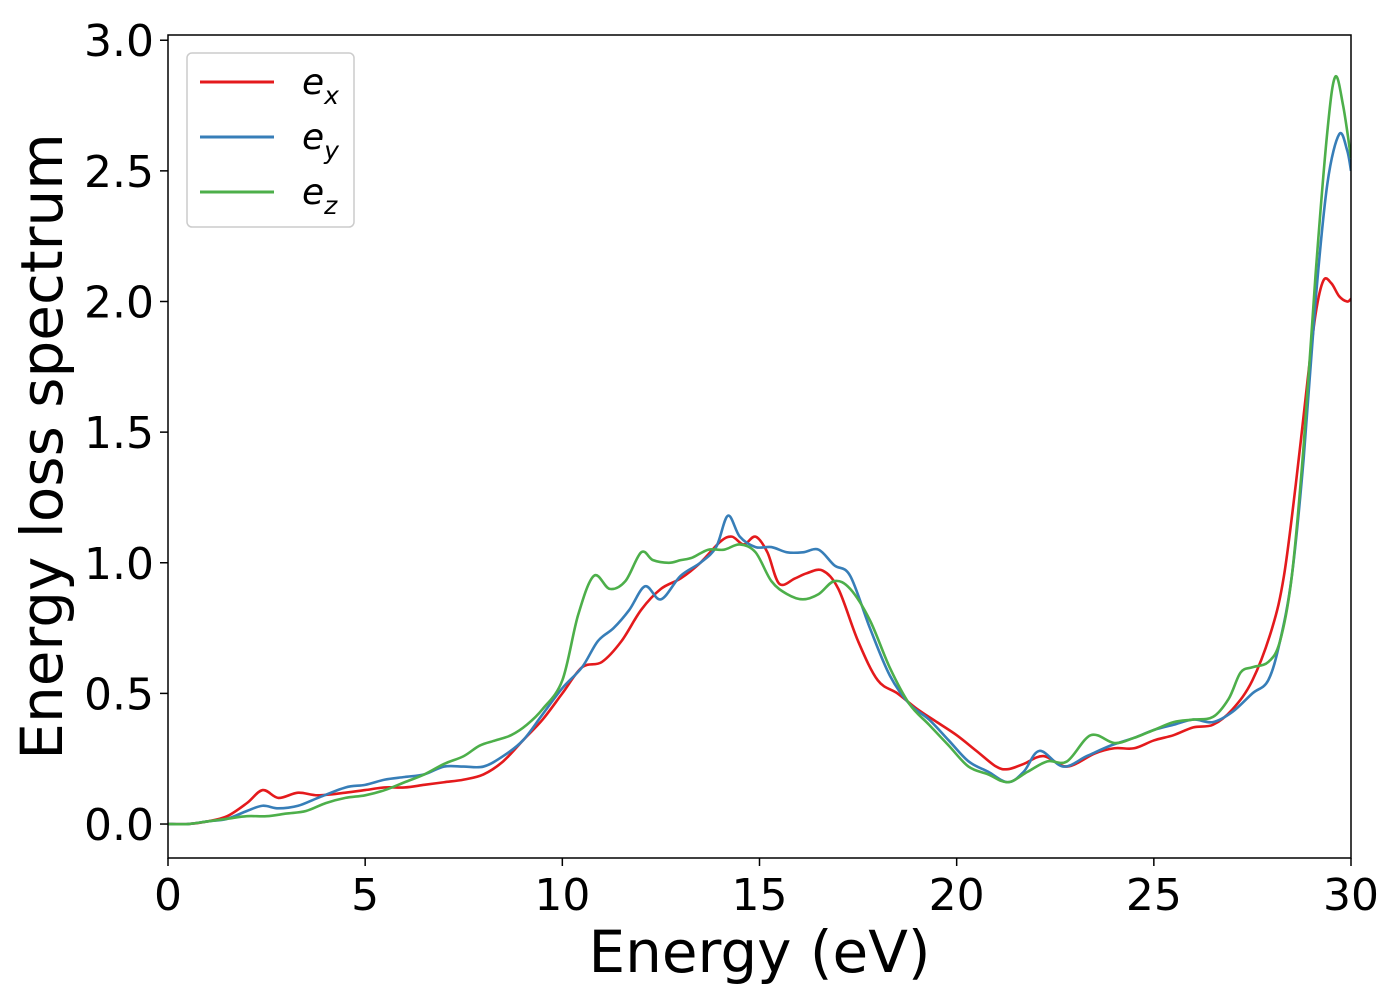  Describe the element at coordinates (119, 433) in the screenshot. I see `y-tick-label: 1.5` at that location.